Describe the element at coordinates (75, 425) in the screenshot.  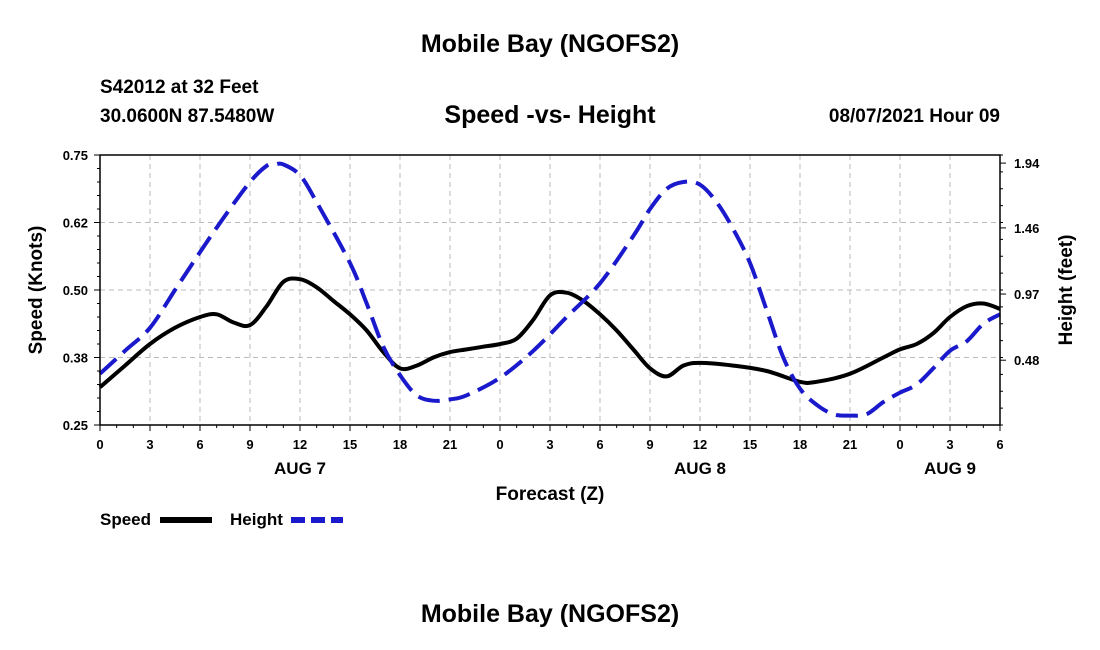
I see `y-left-tick-label: 0.25` at that location.